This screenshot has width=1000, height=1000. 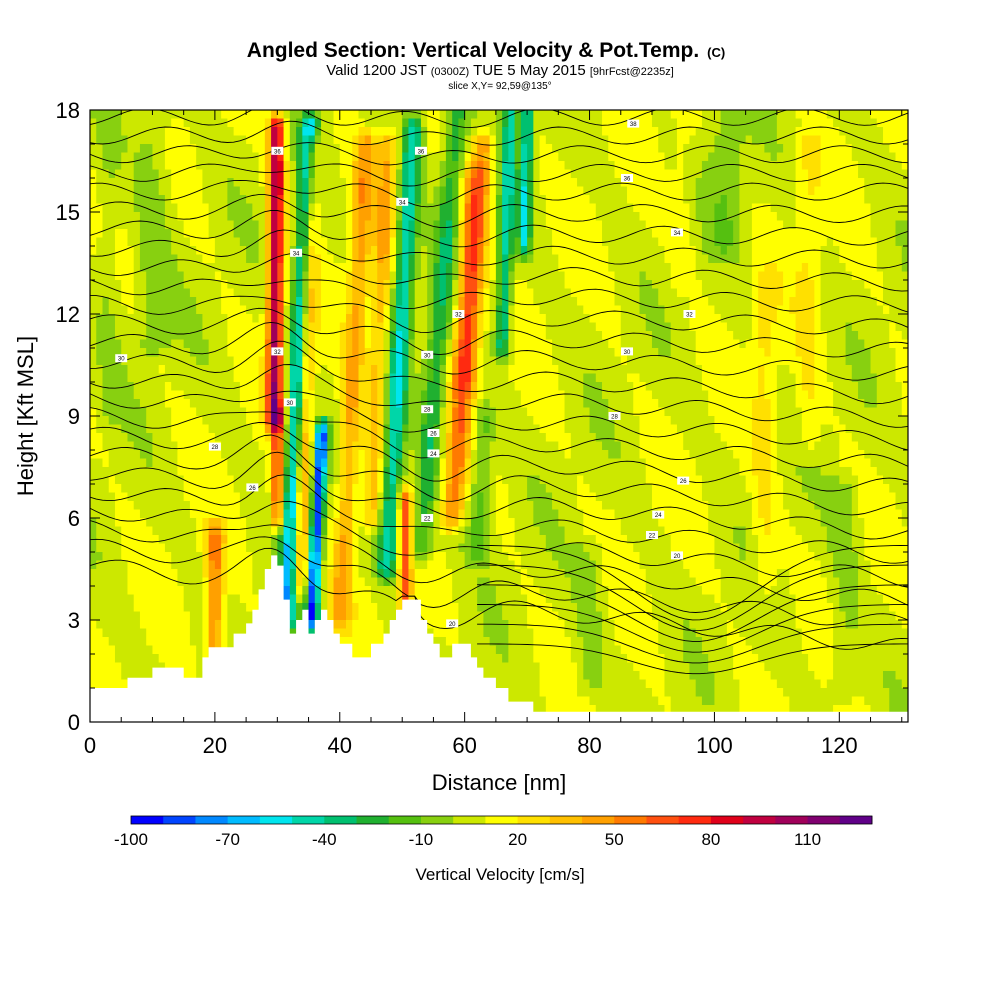 What do you see at coordinates (692, 659) in the screenshot?
I see `theta-contour` at bounding box center [692, 659].